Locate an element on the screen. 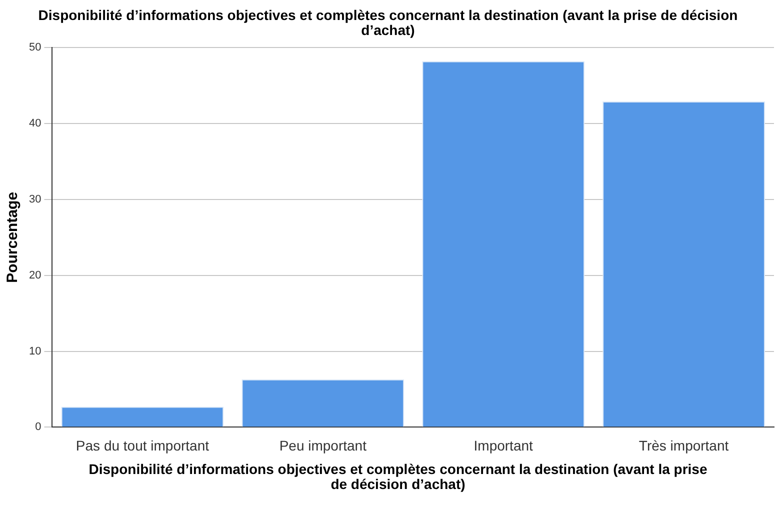 The height and width of the screenshot is (510, 776). y-axis-title: Pourcentage is located at coordinates (13, 237).